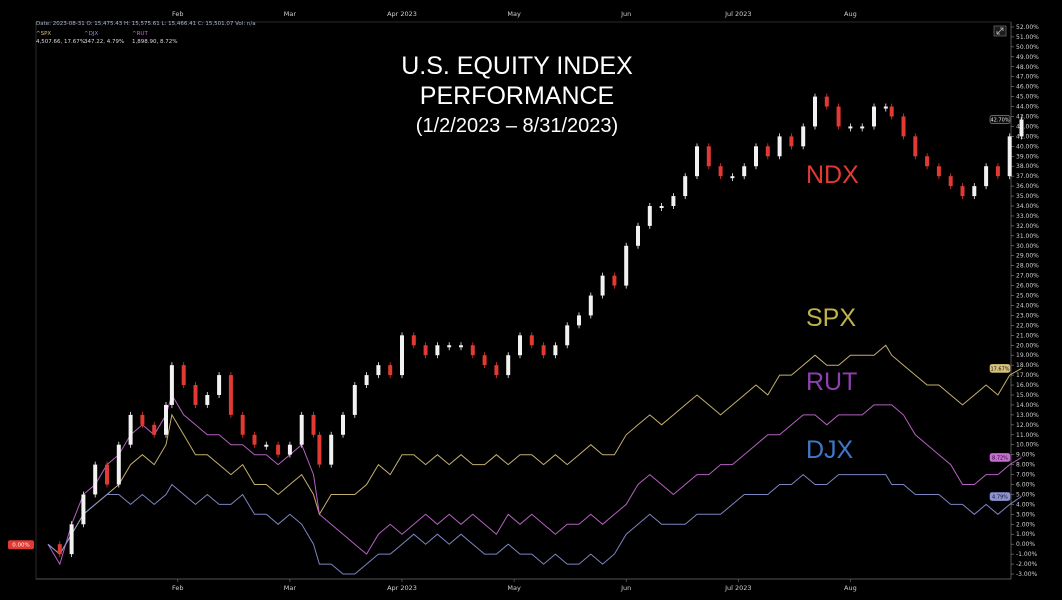  Describe the element at coordinates (1027, 57) in the screenshot. I see `y-tick-label: 49.00%` at that location.